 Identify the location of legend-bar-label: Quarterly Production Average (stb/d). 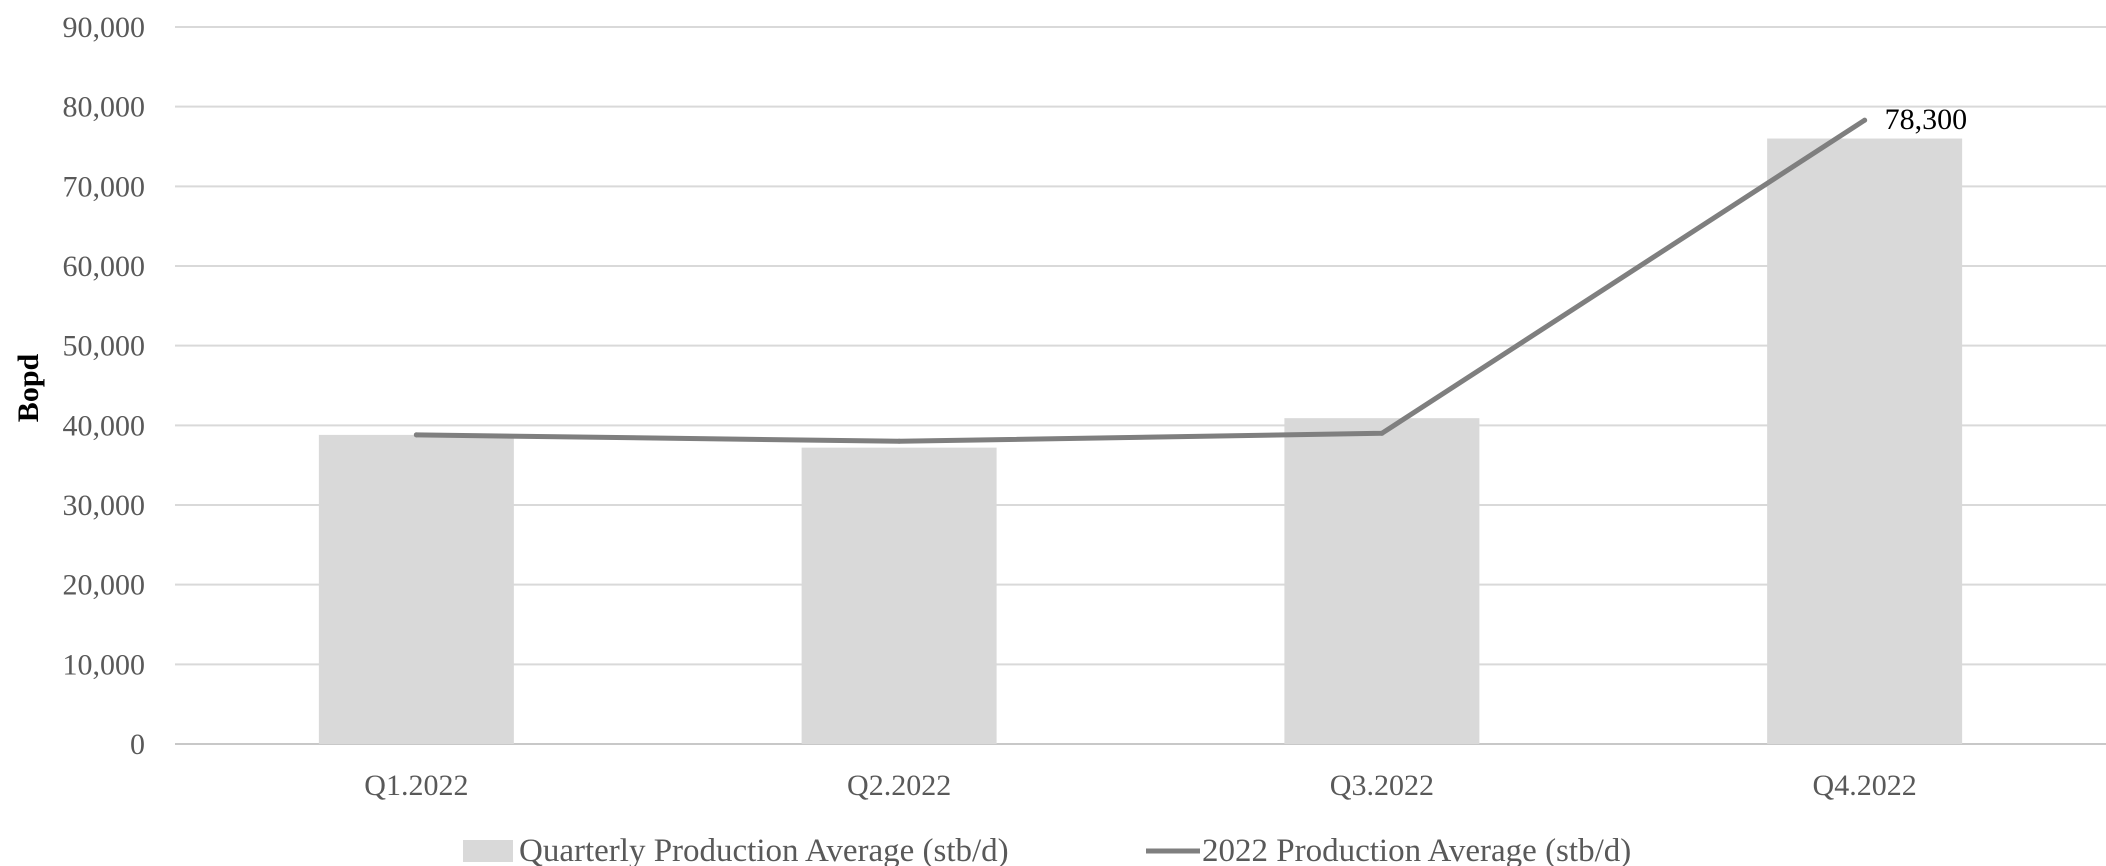
(764, 849).